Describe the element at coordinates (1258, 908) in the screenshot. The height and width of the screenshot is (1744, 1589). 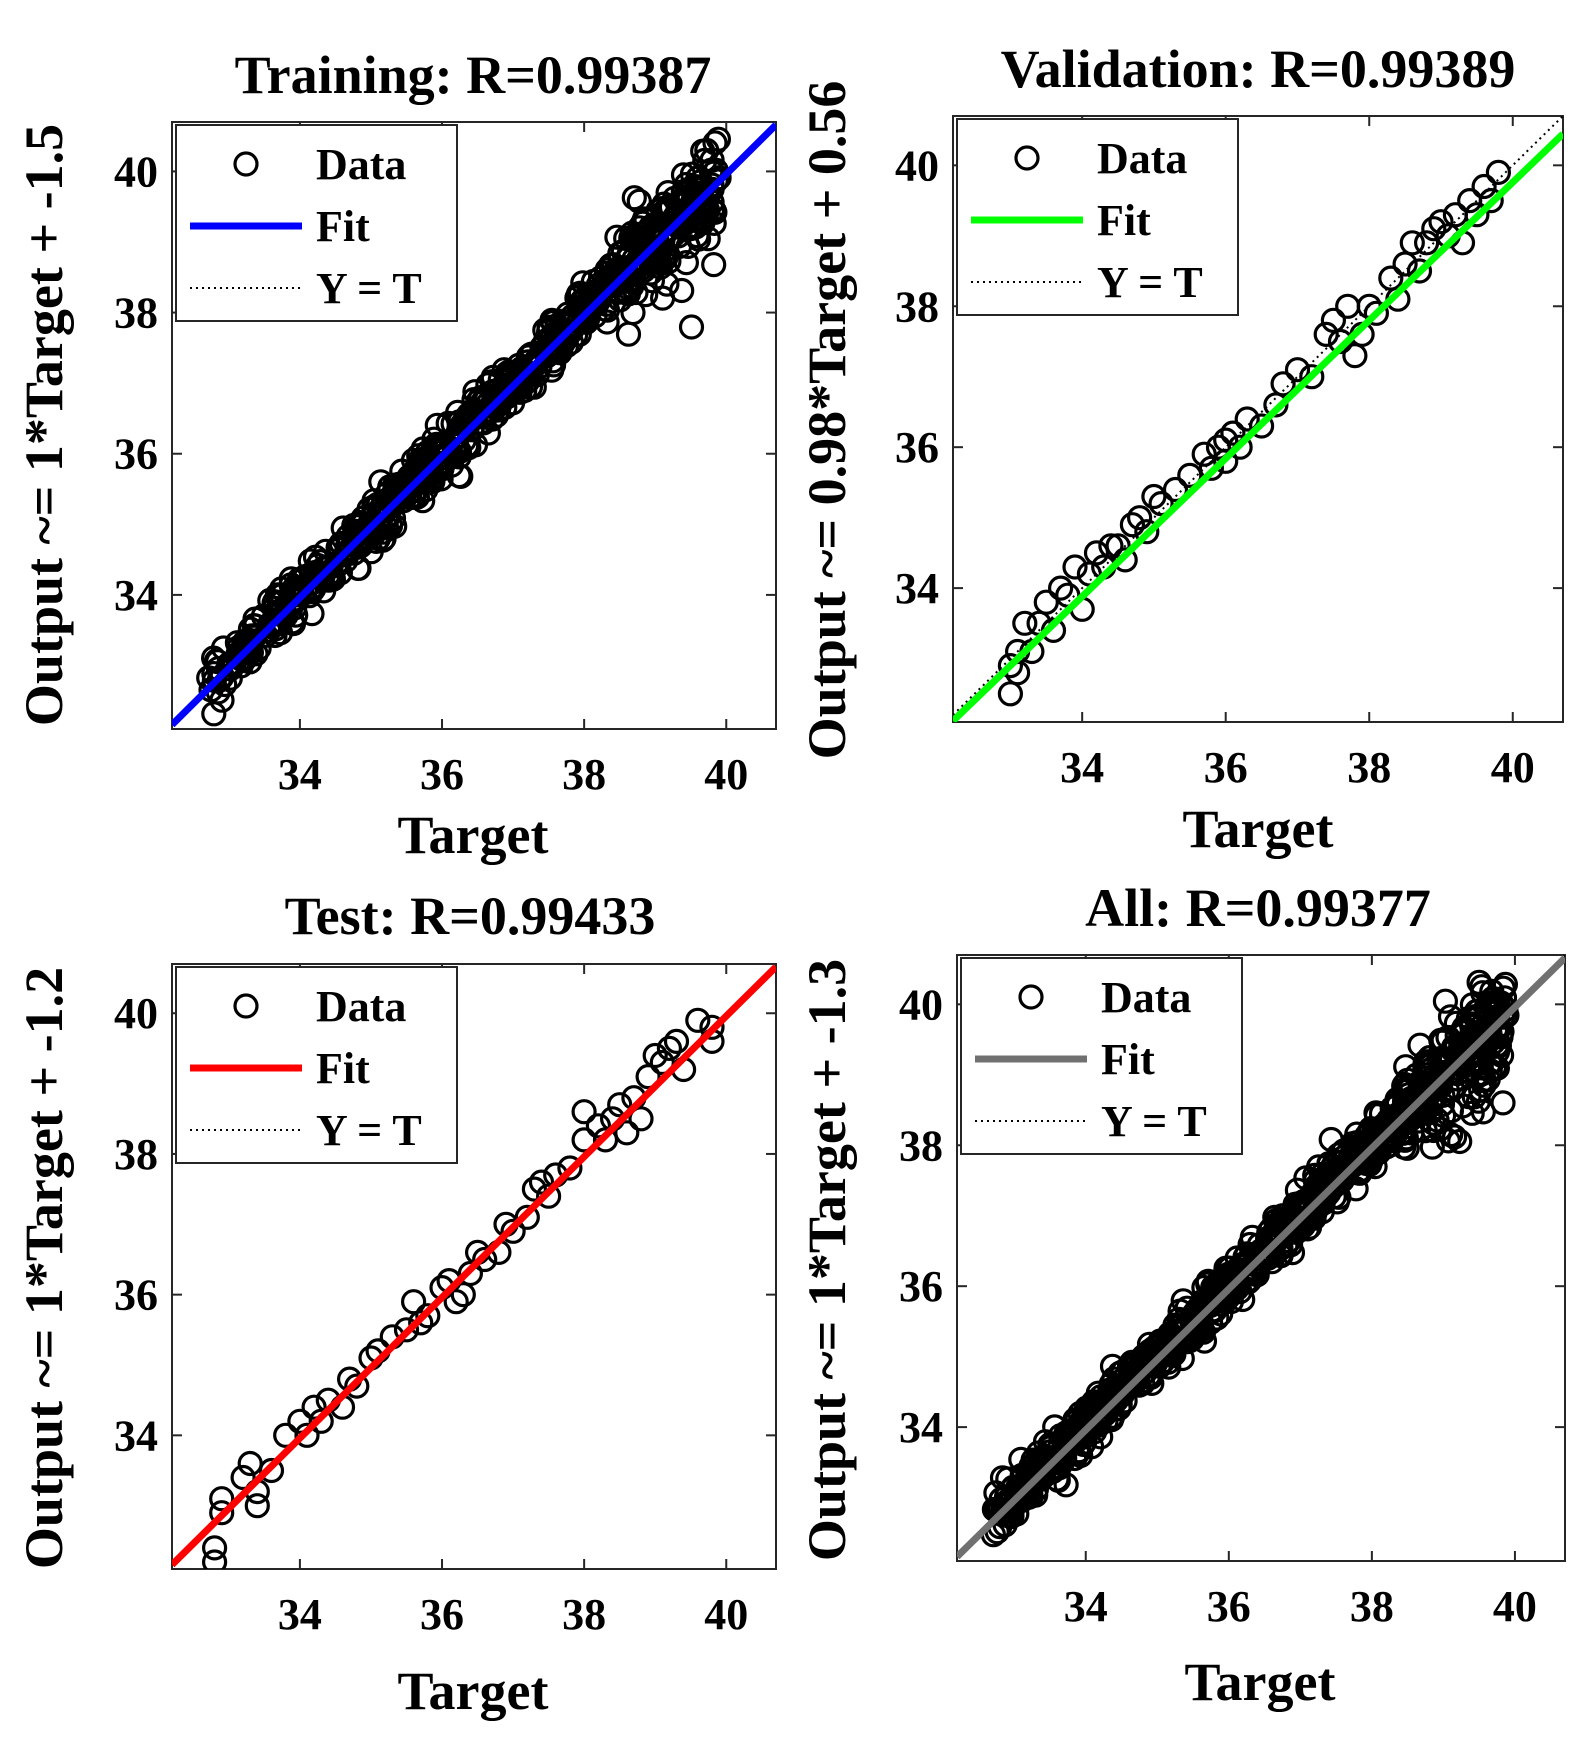
I see `panel-title: All: R=0.99377` at that location.